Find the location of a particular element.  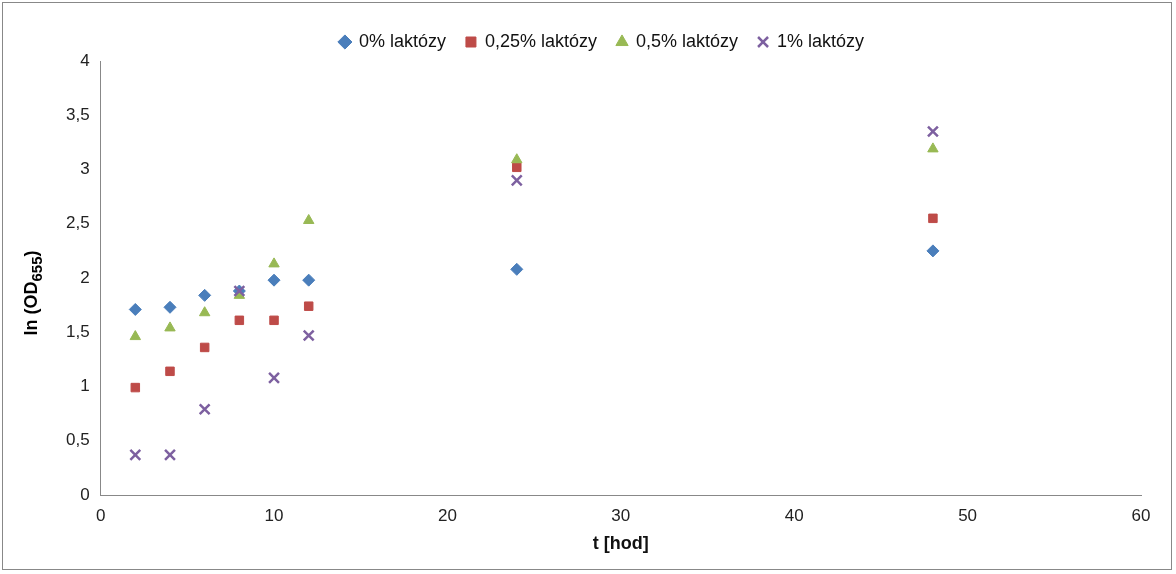

x-tick-label: 50 is located at coordinates (968, 515).